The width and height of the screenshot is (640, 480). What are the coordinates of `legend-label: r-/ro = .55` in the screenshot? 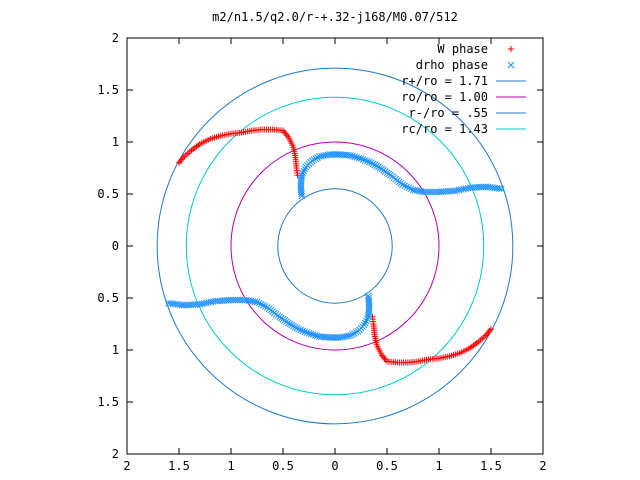 It's located at (448, 113).